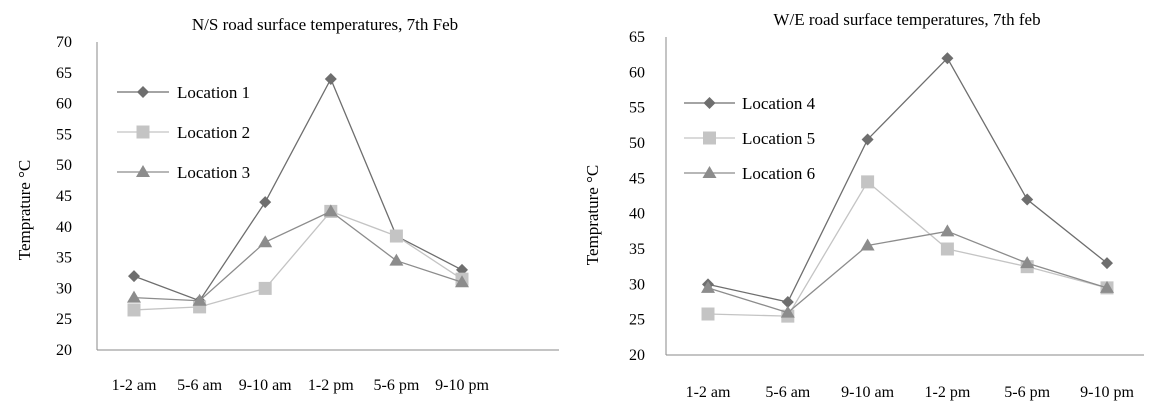 The width and height of the screenshot is (1150, 405). What do you see at coordinates (64, 42) in the screenshot?
I see `y-tick-label: 70` at bounding box center [64, 42].